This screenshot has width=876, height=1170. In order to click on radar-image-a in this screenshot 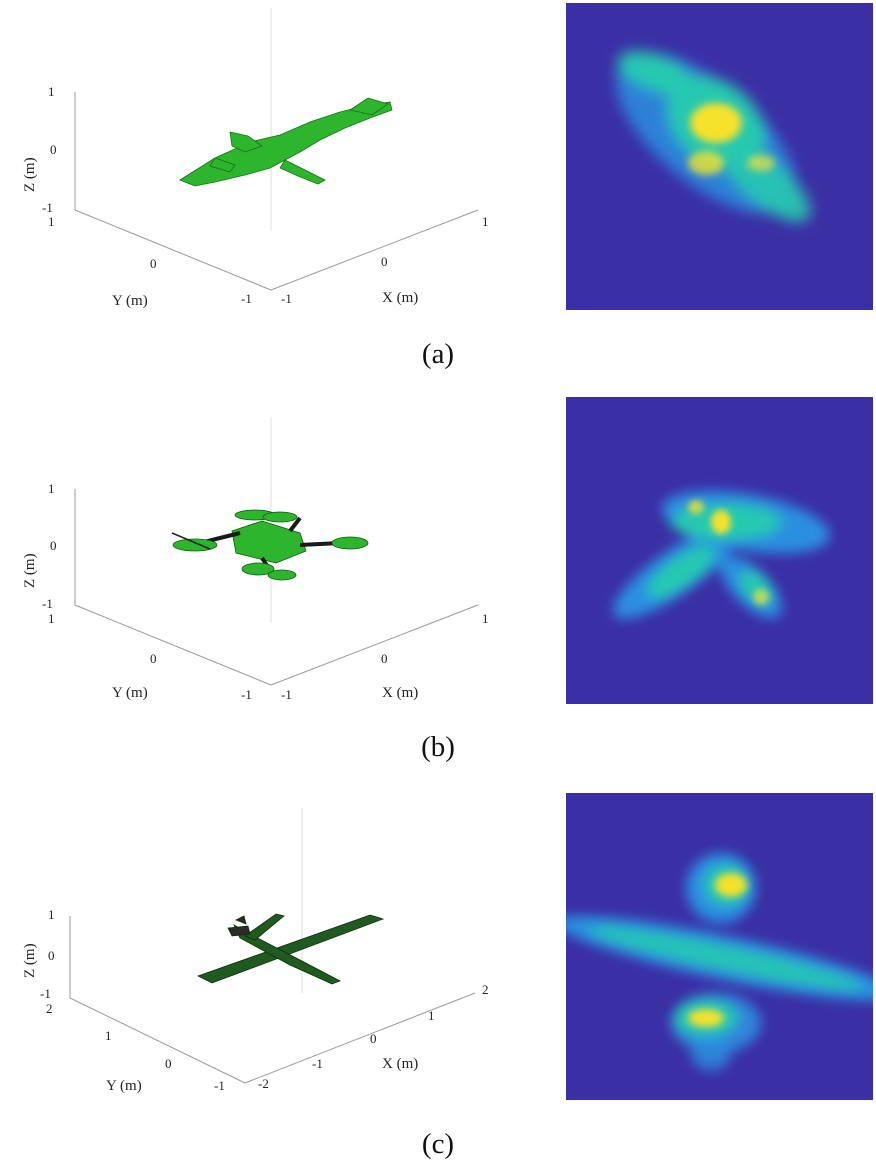, I will do `click(719, 156)`.